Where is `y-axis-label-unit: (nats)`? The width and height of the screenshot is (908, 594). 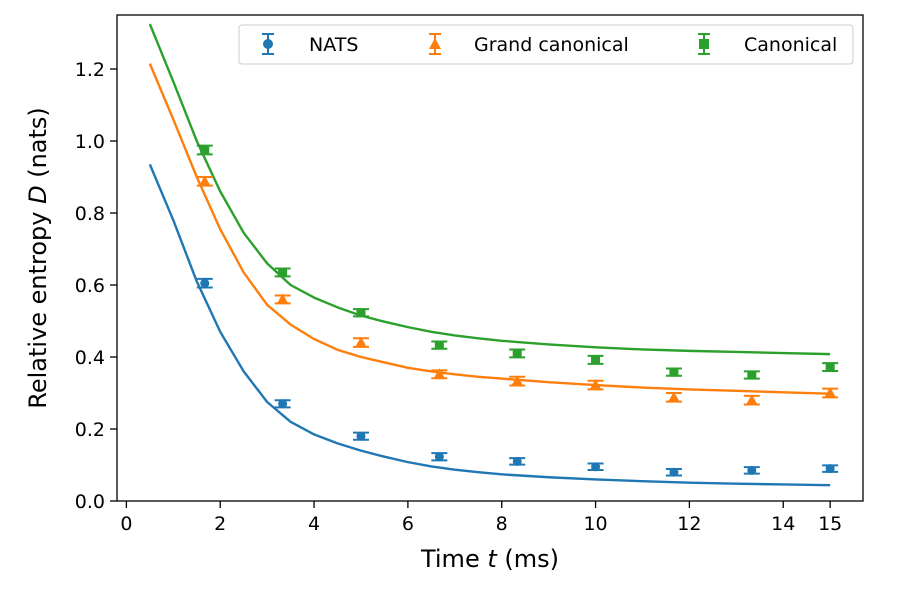 y-axis-label-unit: (nats) is located at coordinates (38, 146).